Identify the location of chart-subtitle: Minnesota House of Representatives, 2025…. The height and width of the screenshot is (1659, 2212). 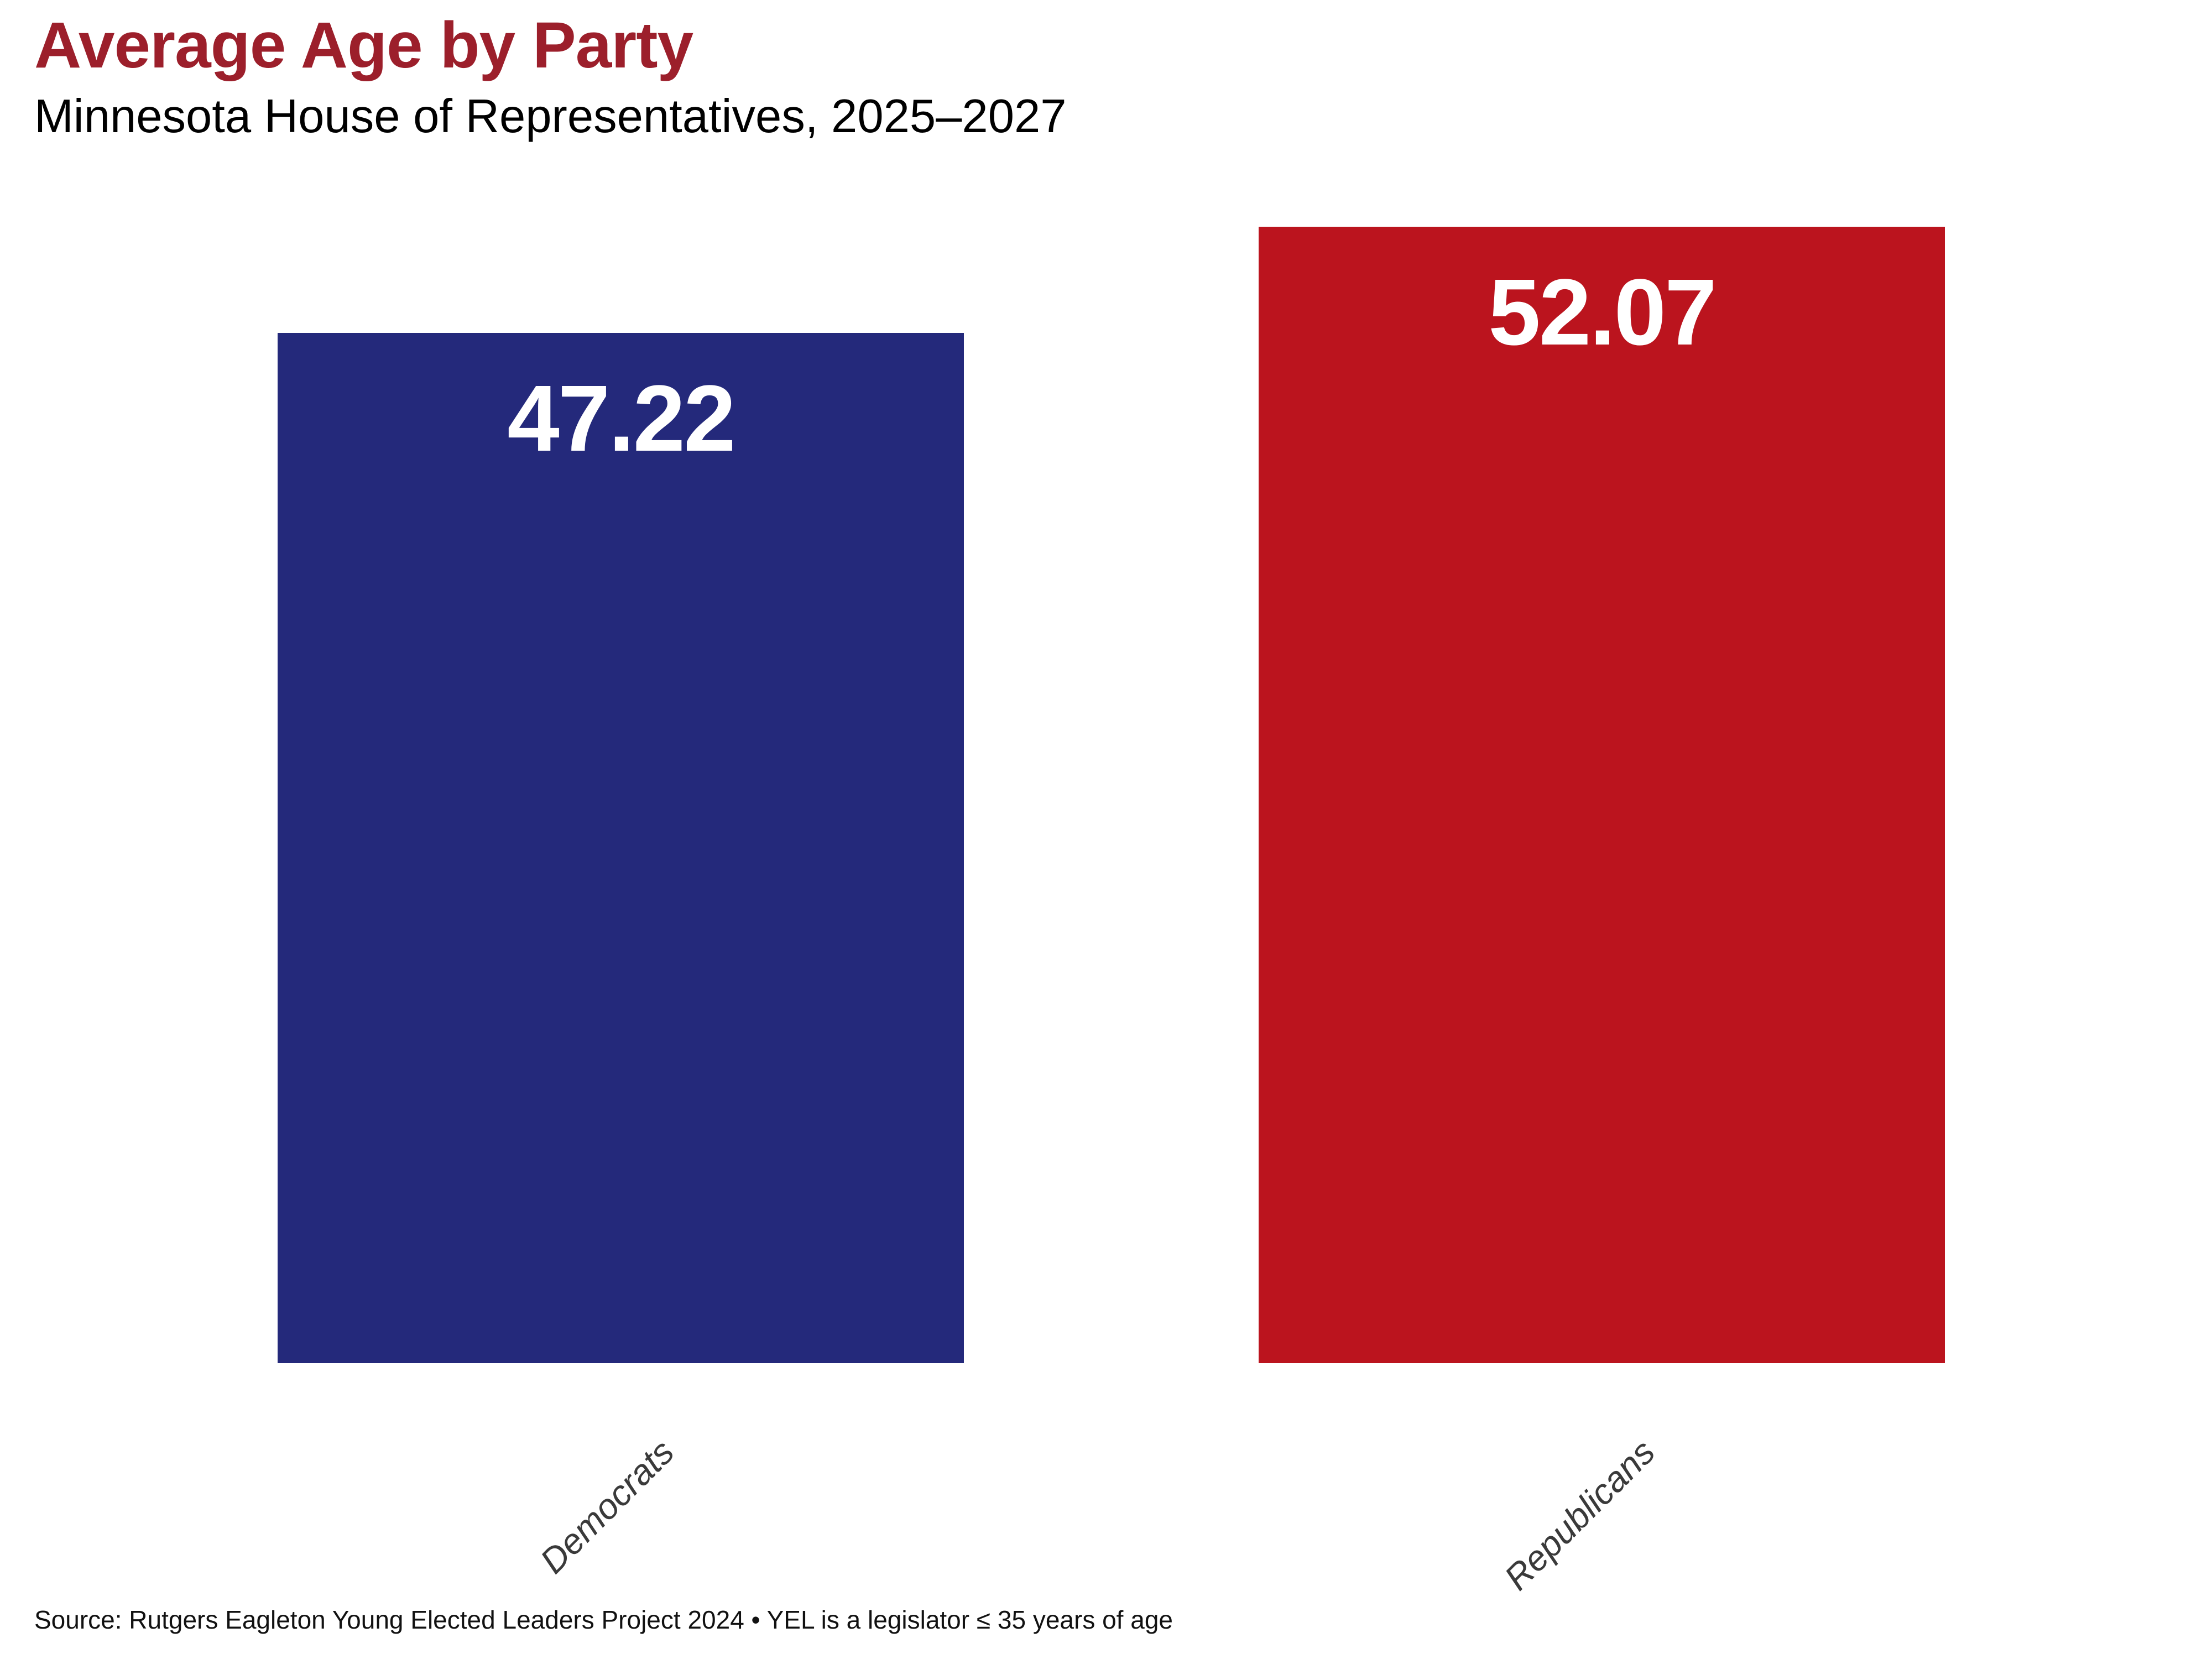
(551, 117).